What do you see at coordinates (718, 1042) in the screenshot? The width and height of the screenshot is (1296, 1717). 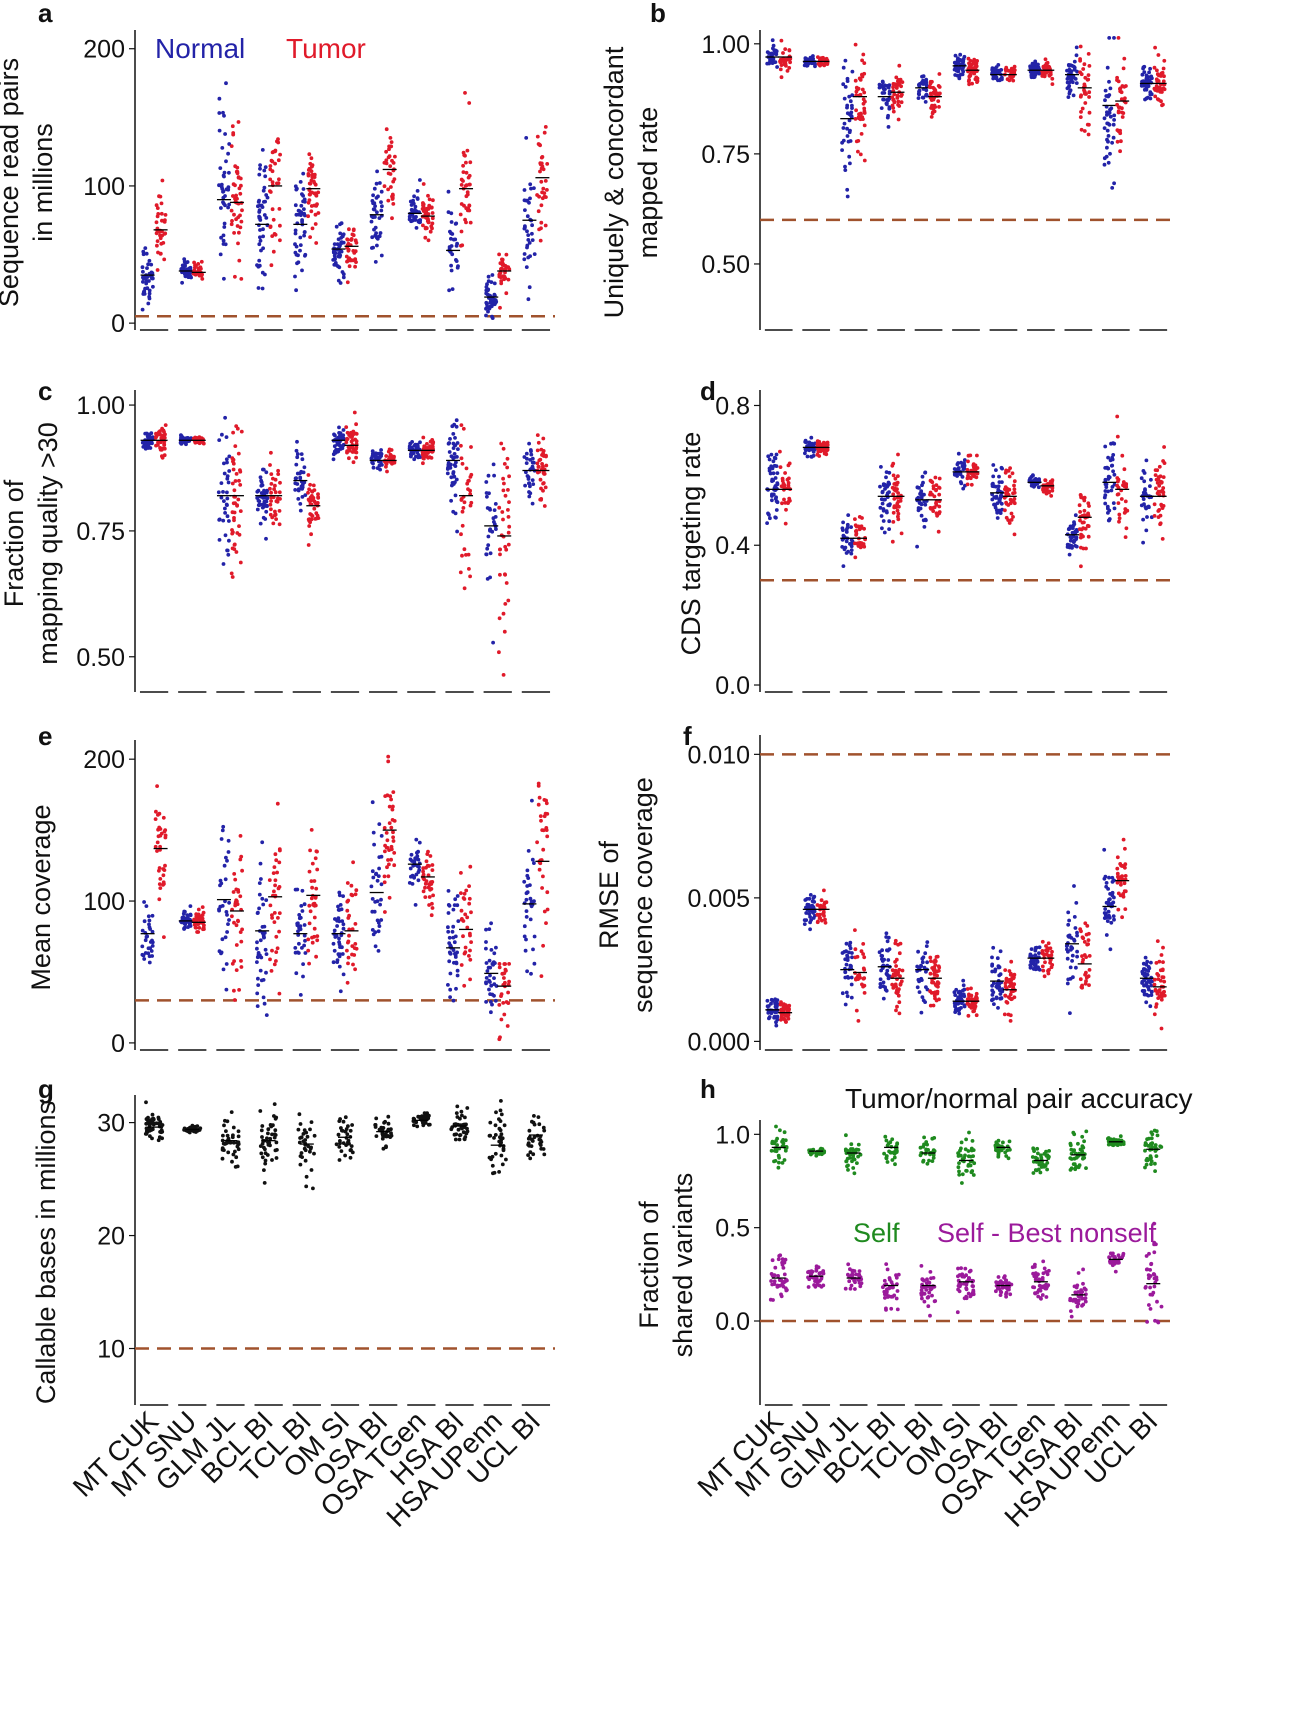 I see `y-tick-label: 0.000` at bounding box center [718, 1042].